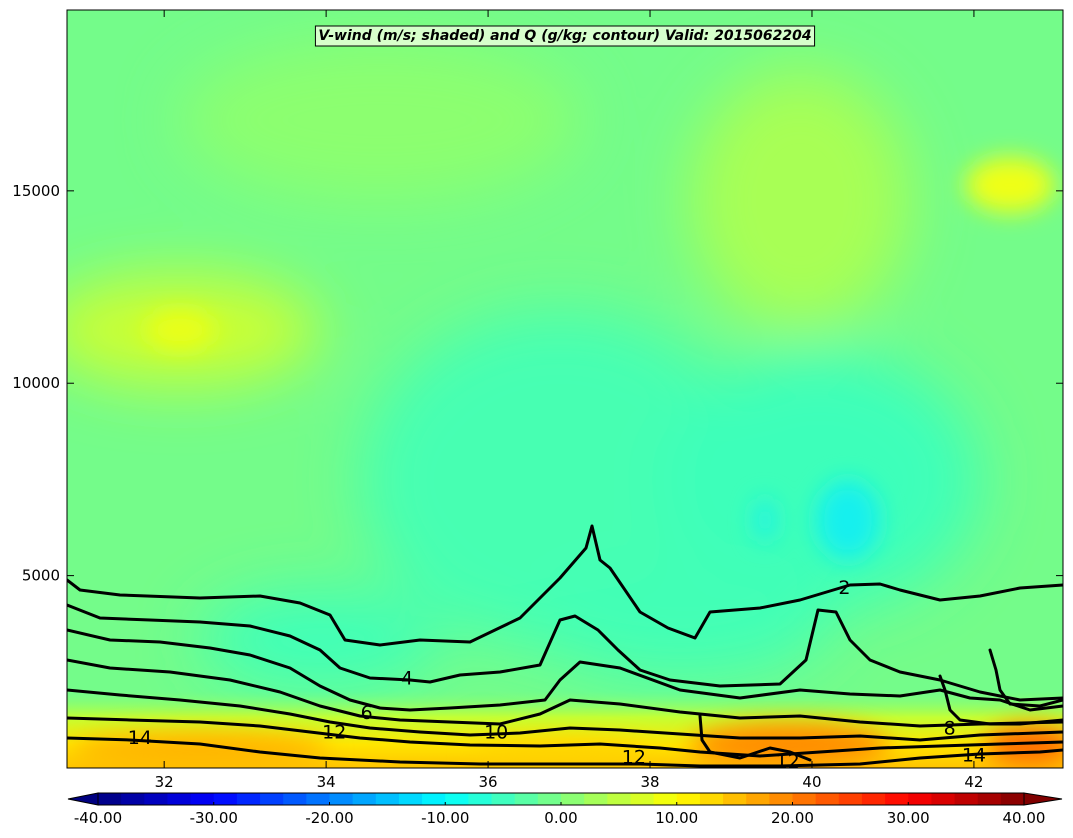 The image size is (1073, 838). What do you see at coordinates (560, 818) in the screenshot?
I see `colorbar-tick-label: 0.00` at bounding box center [560, 818].